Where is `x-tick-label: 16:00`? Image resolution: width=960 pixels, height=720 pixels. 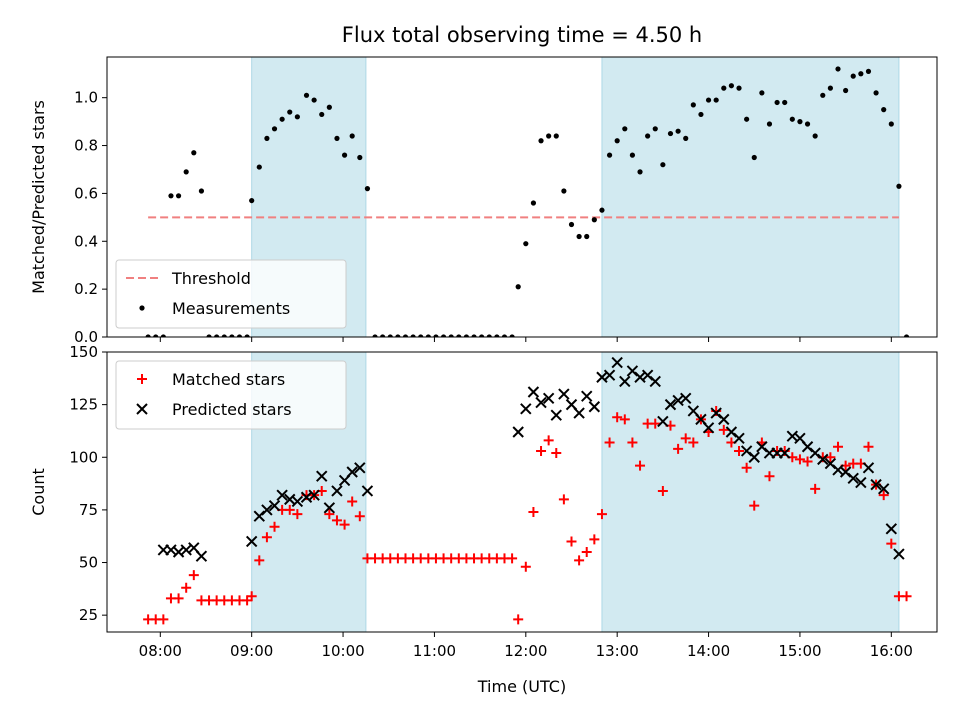 x-tick-label: 16:00 is located at coordinates (891, 651).